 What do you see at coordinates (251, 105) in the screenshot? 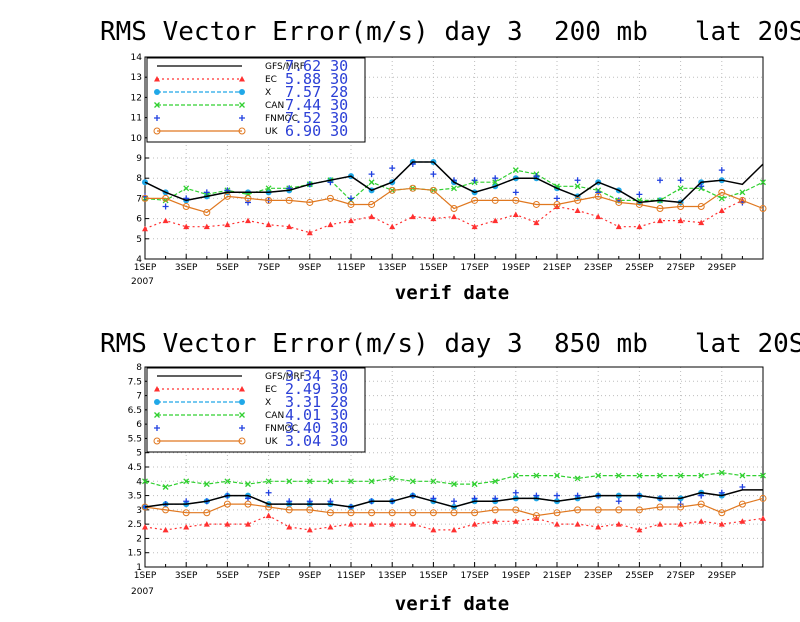
I see `legend-item: CAN 7.44 30` at bounding box center [251, 105].